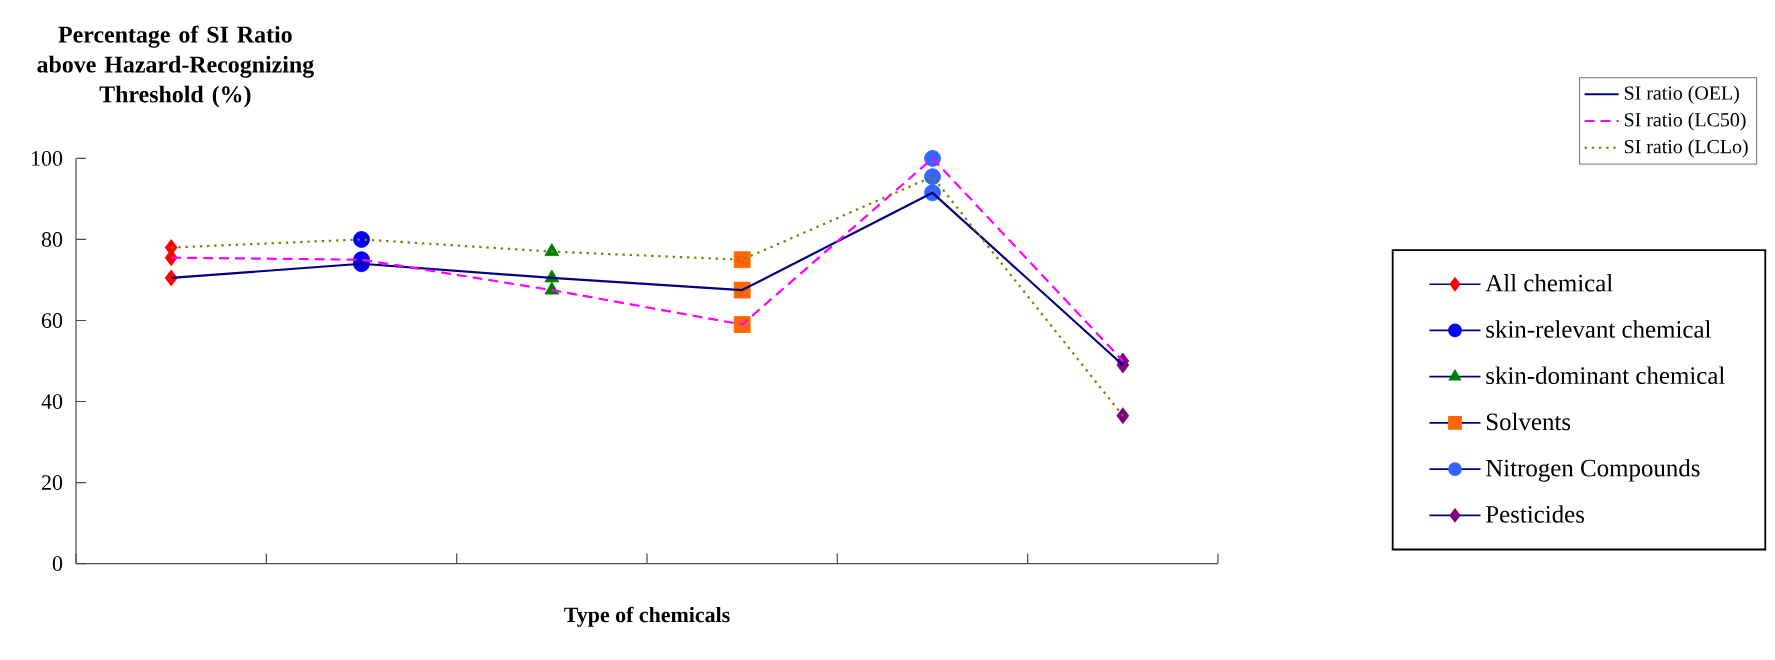 The height and width of the screenshot is (660, 1775). What do you see at coordinates (1528, 421) in the screenshot?
I see `legend-label: Solvents` at bounding box center [1528, 421].